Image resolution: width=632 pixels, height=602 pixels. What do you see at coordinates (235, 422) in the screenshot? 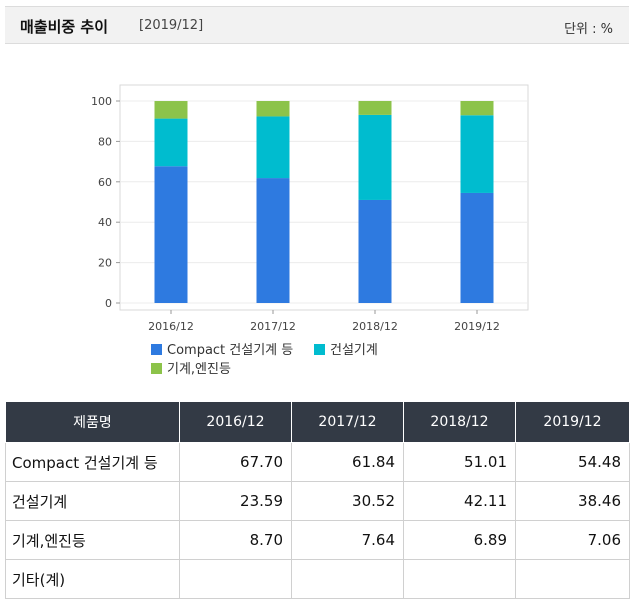
I see `header-2016: 2016/12` at bounding box center [235, 422].